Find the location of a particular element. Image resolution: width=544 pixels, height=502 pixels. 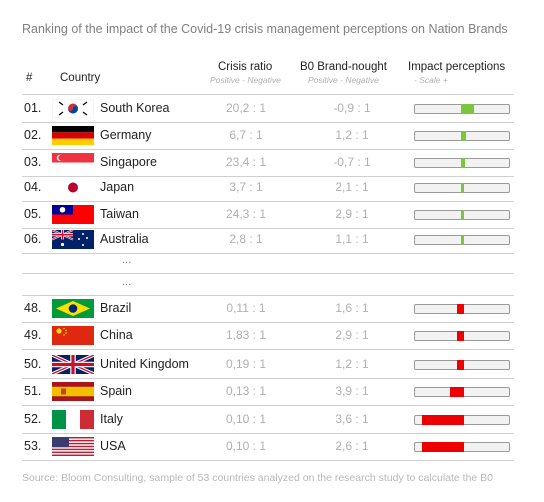

table-row: 53. USA 0,10 : 1 2,6 : 1 is located at coordinates (268, 447).